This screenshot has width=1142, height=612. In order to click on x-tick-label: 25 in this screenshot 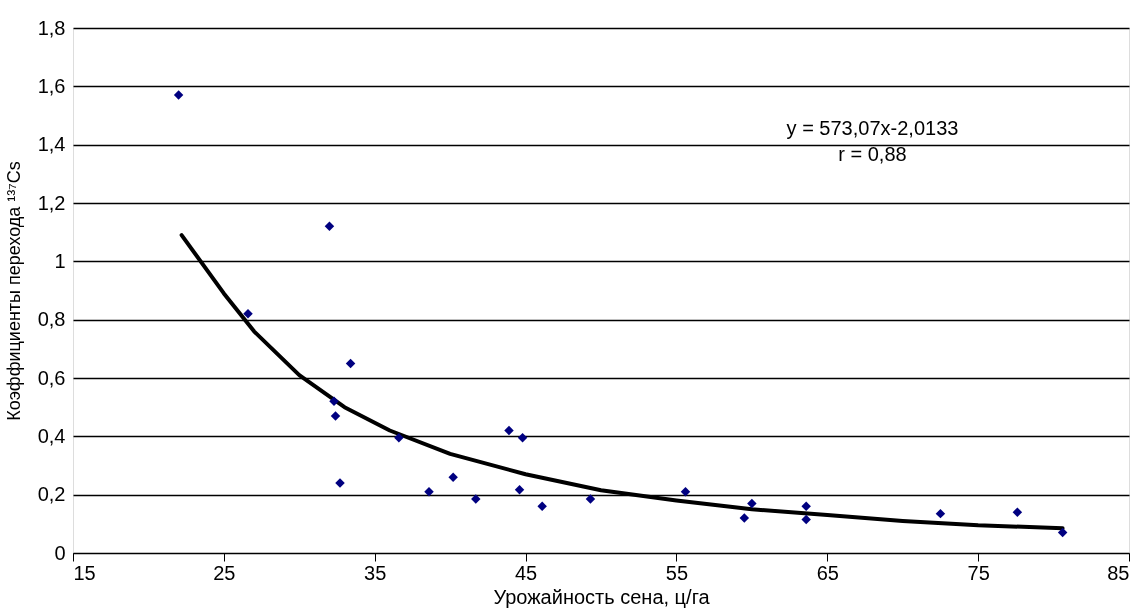, I will do `click(224, 572)`.